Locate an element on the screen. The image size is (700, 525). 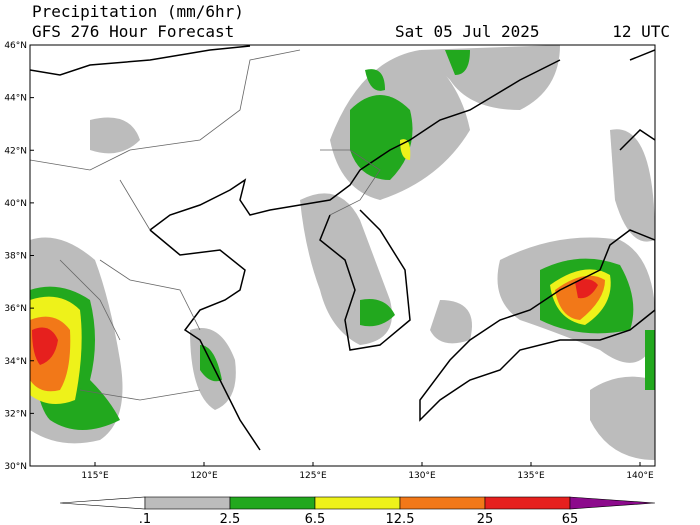
colorbar-label: 2.5 is located at coordinates (230, 518).